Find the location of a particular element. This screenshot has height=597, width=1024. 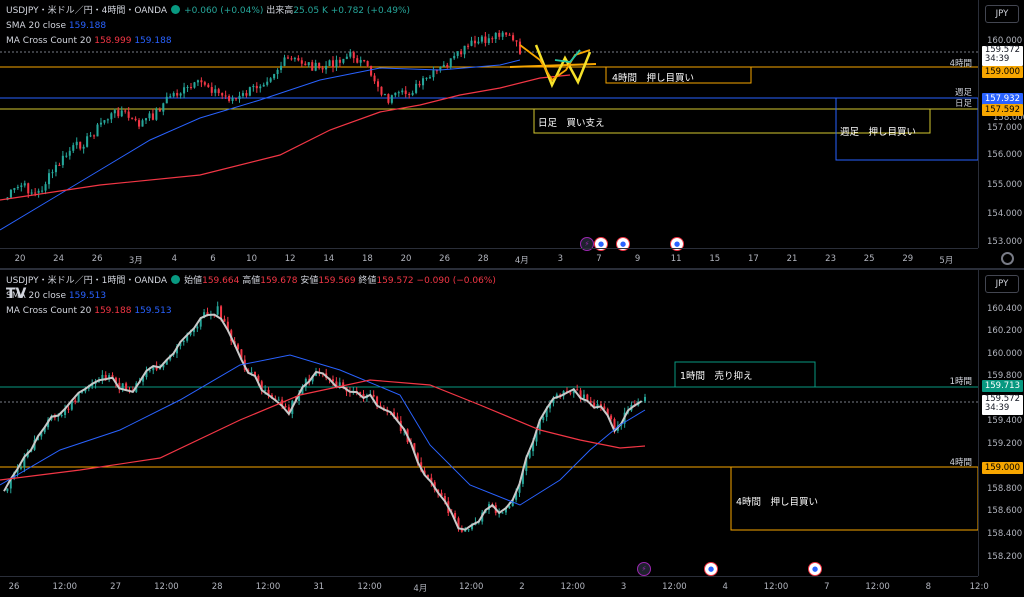

symbol-title: USDJPY・米ドル／円・1時間・OANDA is located at coordinates (87, 281).